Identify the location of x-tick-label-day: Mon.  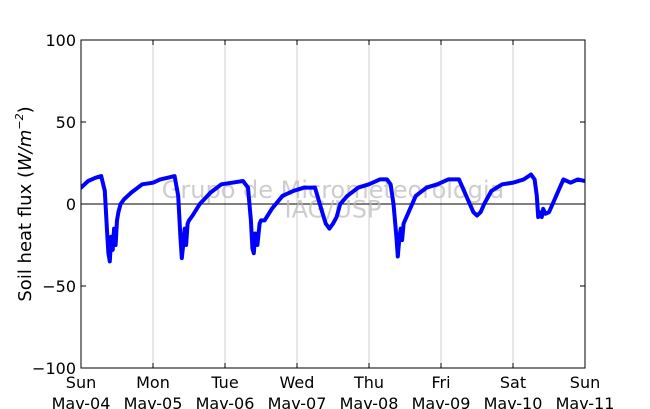
(153, 382).